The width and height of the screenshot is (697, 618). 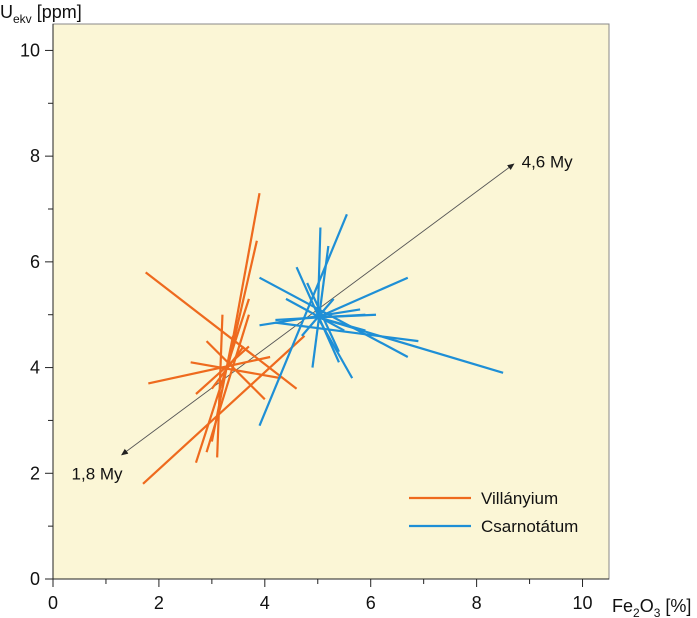 I want to click on legend-label-1: Csarnotátum, so click(x=529, y=526).